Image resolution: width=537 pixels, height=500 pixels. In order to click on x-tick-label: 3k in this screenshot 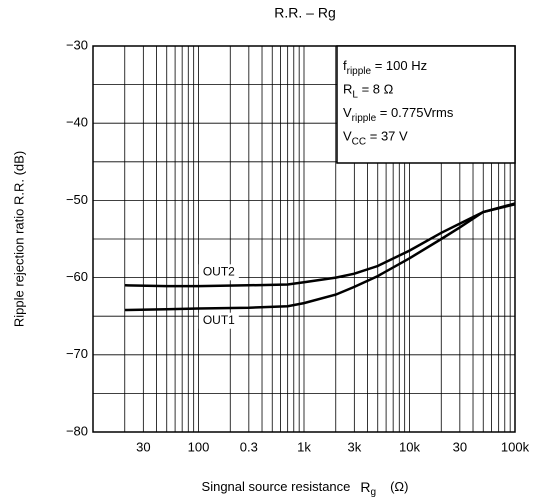, I will do `click(354, 446)`.